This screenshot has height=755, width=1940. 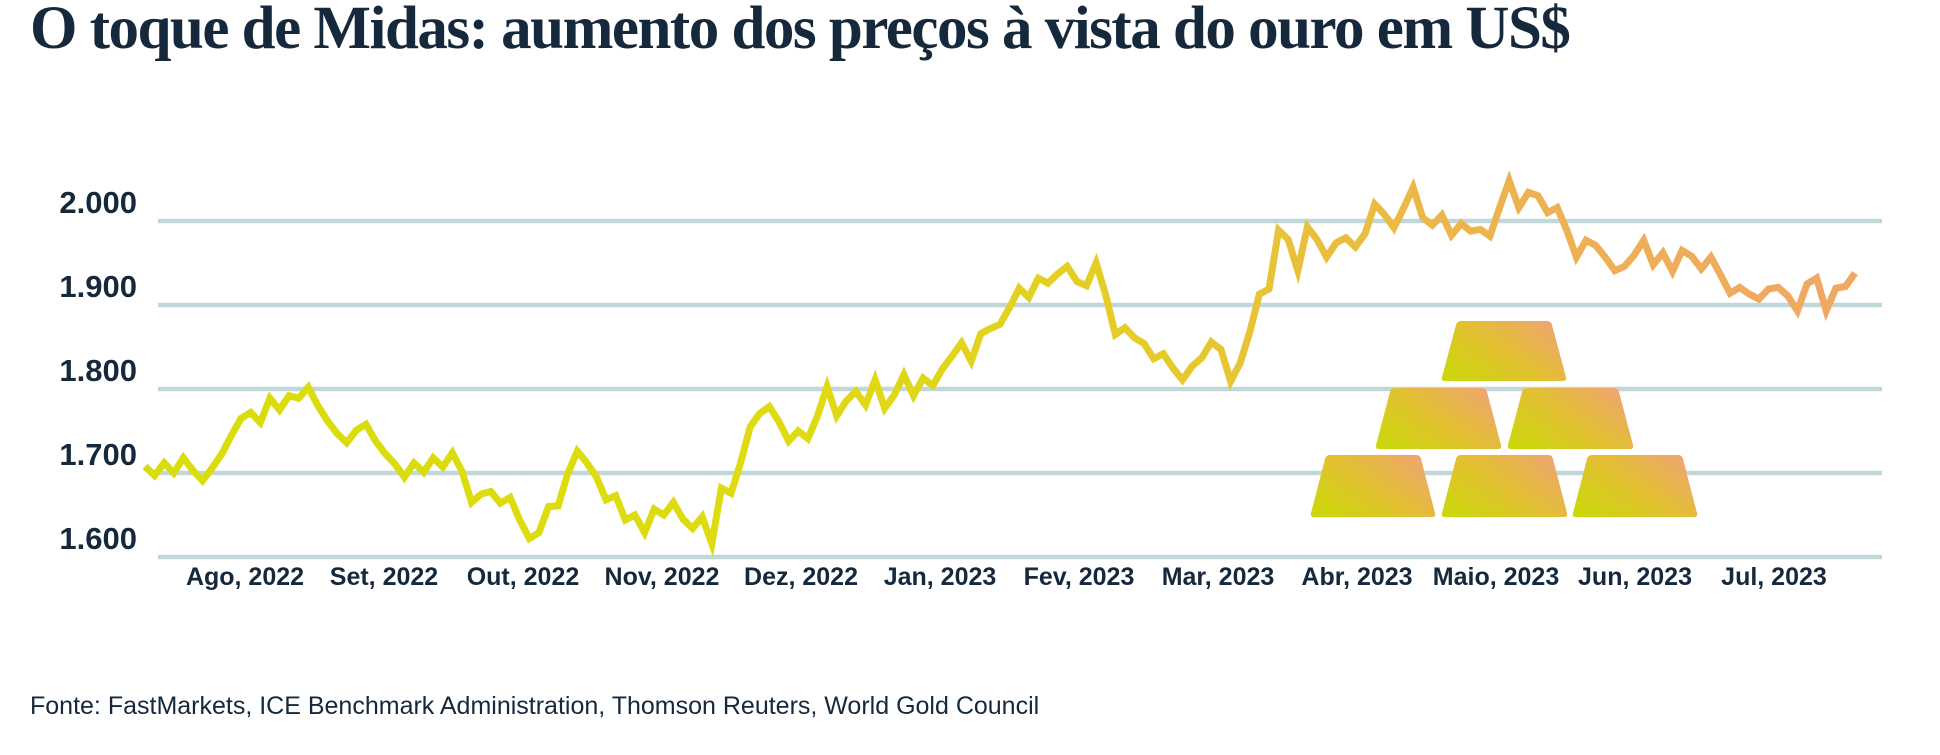 What do you see at coordinates (1218, 577) in the screenshot?
I see `x-tick-label: Mar, 2023` at bounding box center [1218, 577].